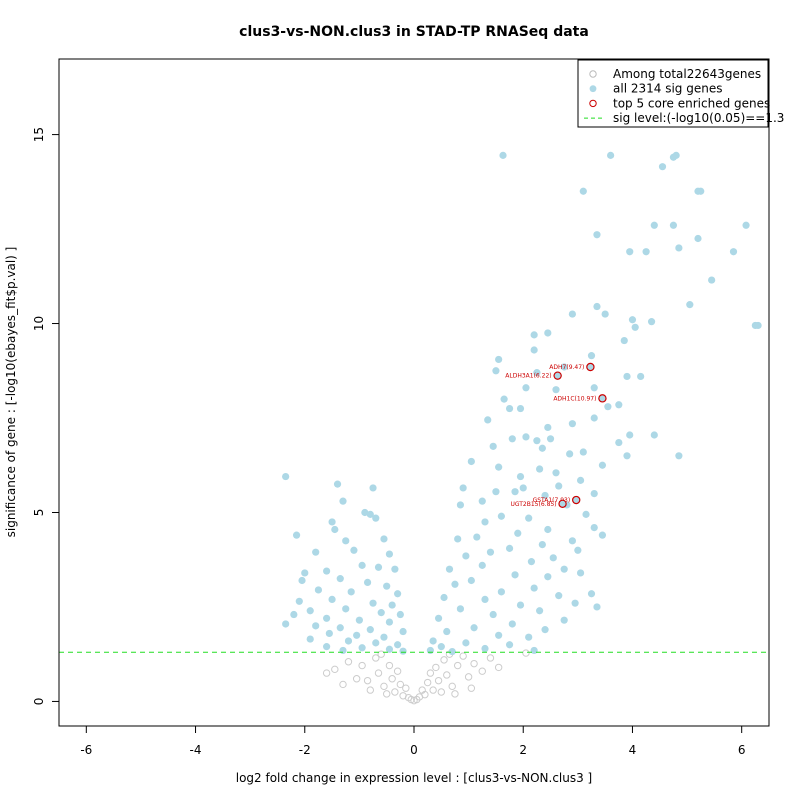 The image size is (800, 800). I want to click on x-tick-label: 4, so click(633, 750).